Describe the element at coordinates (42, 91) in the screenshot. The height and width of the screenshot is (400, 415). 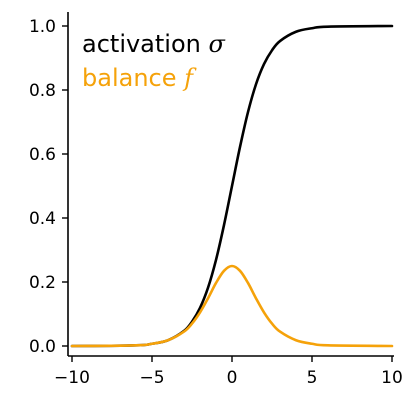
I see `y-tick-label: 0.8` at that location.